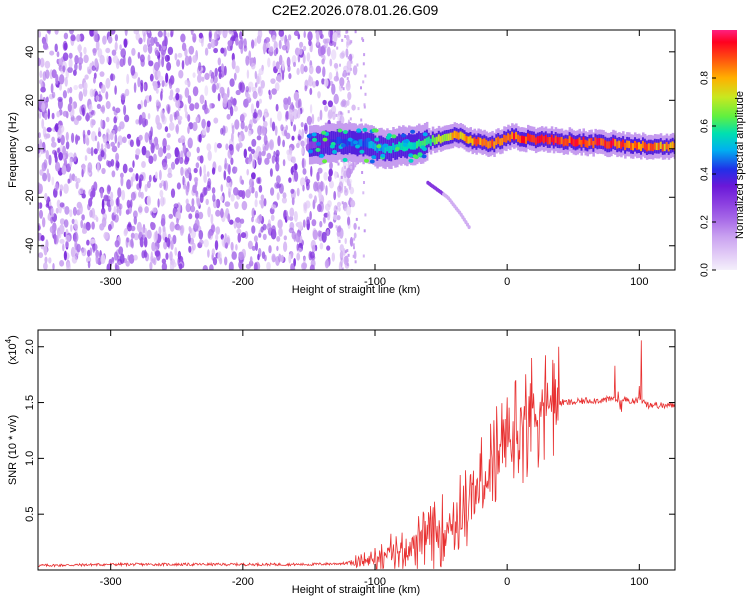  I want to click on x-tick-label: -200, so click(243, 282).